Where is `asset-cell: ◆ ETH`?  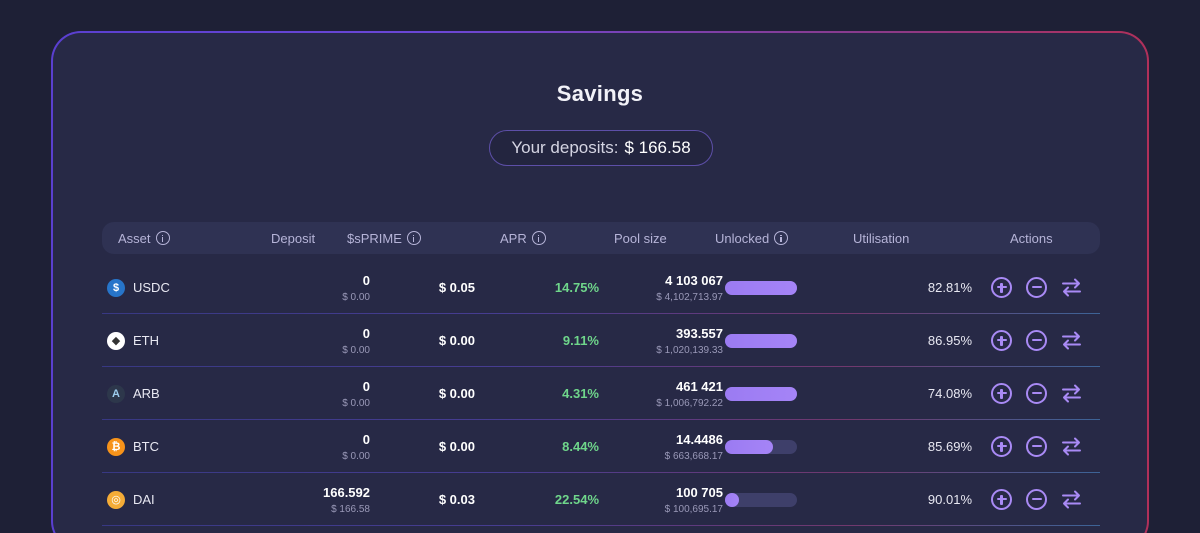
asset-cell: ◆ ETH is located at coordinates (133, 340).